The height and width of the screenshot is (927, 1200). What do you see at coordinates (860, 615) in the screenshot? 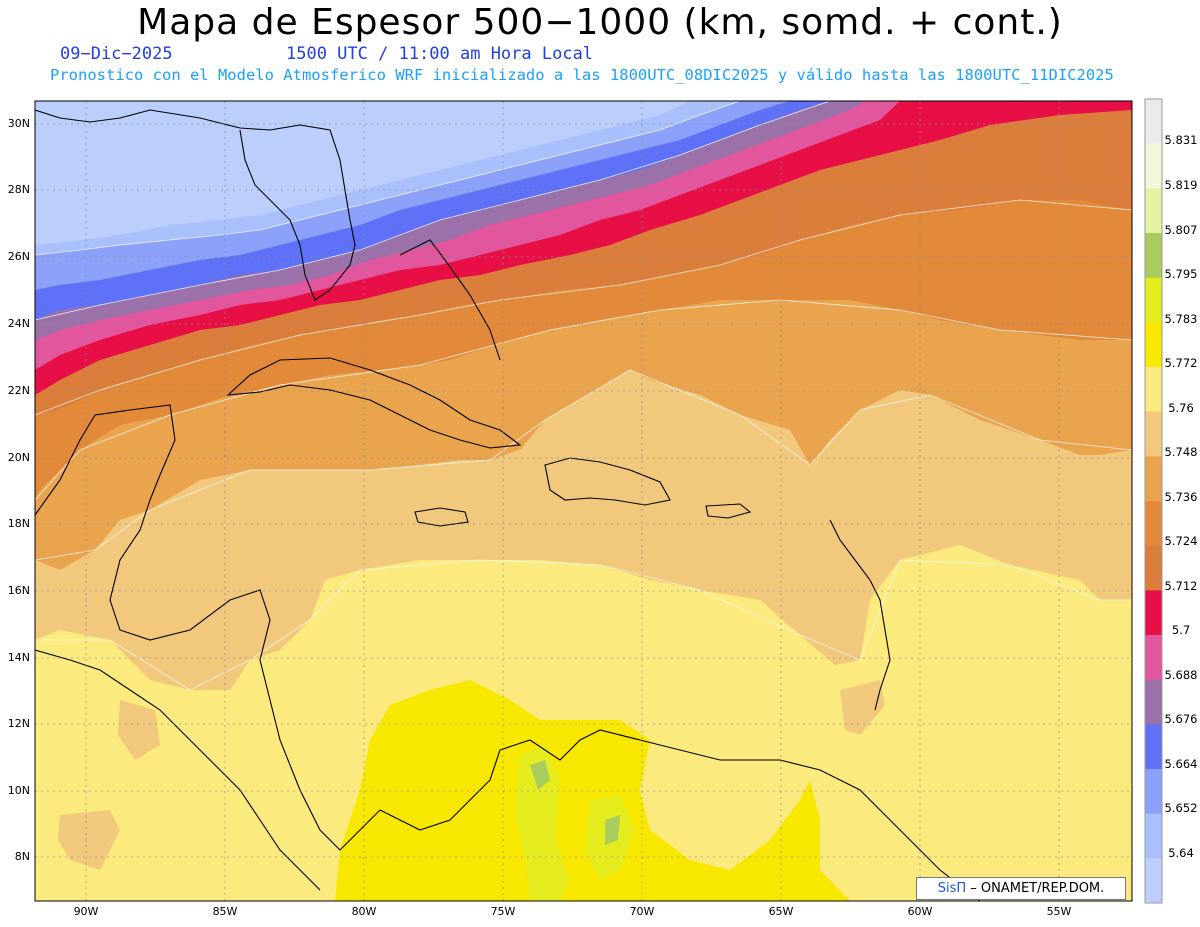
I see `lesser-antilles` at bounding box center [860, 615].